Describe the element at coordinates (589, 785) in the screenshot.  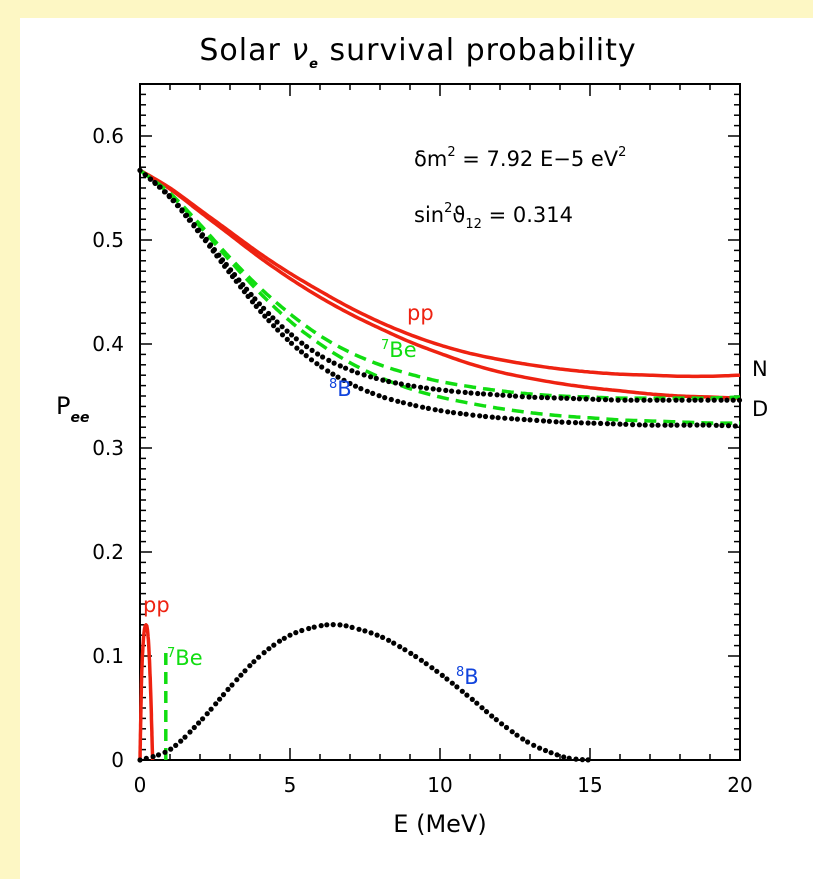
I see `x-tick-label: 15` at that location.